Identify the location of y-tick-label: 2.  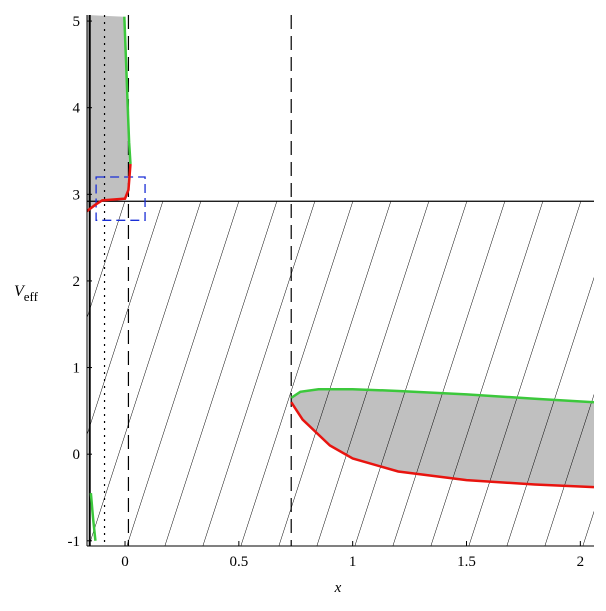
(77, 282).